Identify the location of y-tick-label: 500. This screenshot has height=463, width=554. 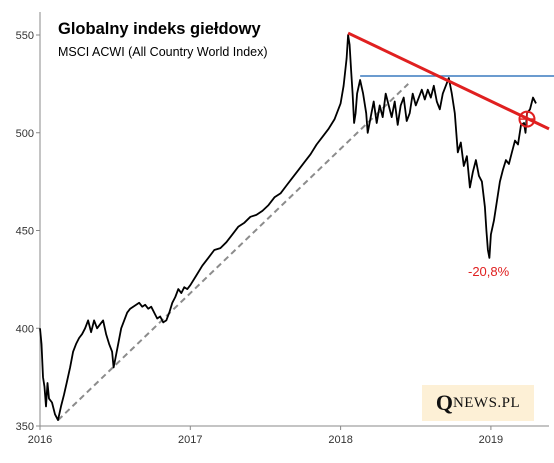
(25, 134).